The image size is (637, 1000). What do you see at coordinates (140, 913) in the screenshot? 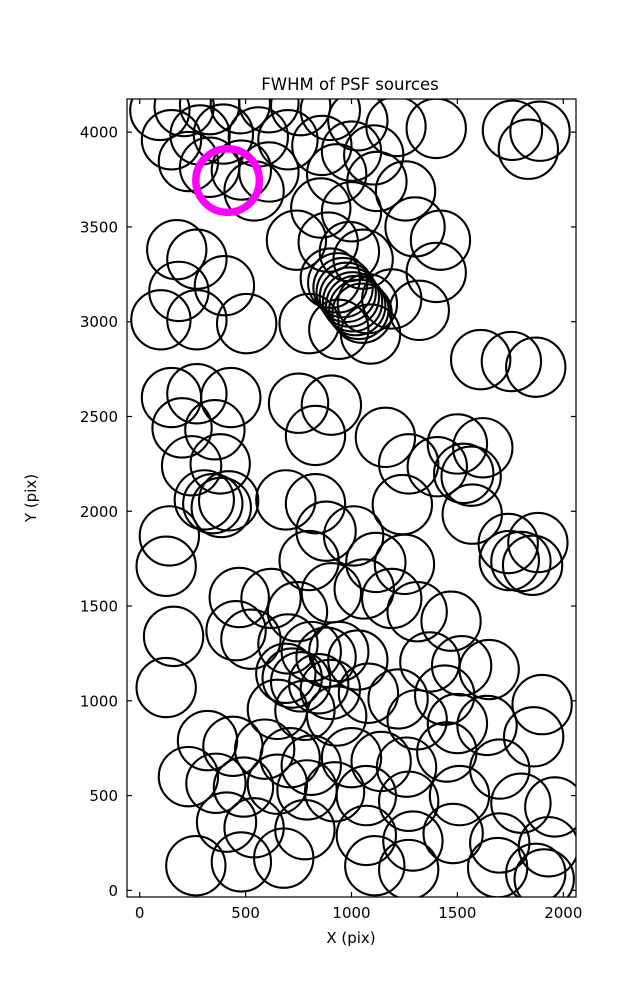
I see `x-tick-label: 0` at bounding box center [140, 913].